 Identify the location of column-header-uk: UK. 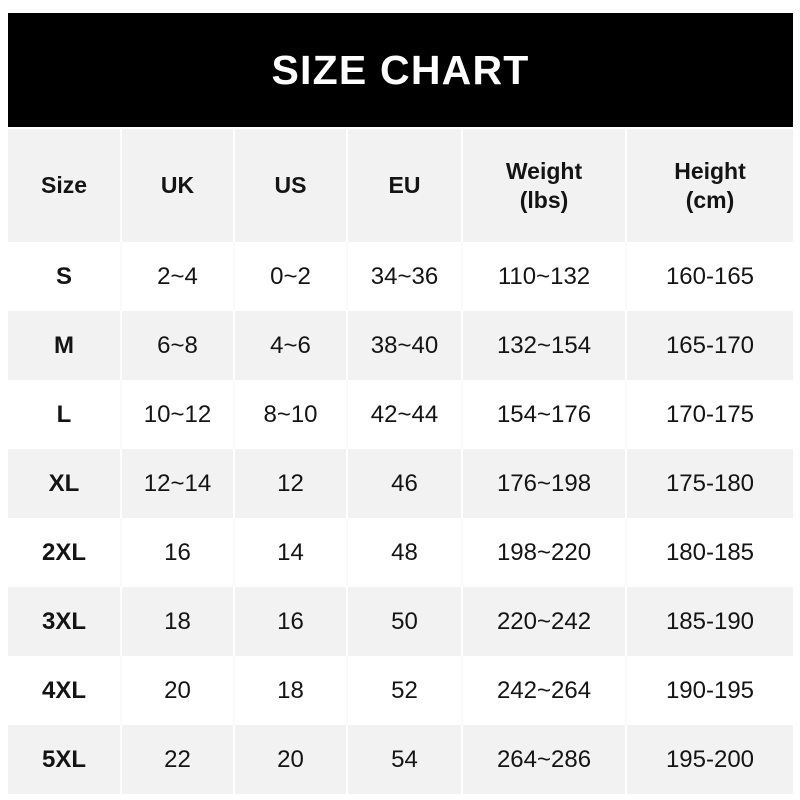
(178, 185).